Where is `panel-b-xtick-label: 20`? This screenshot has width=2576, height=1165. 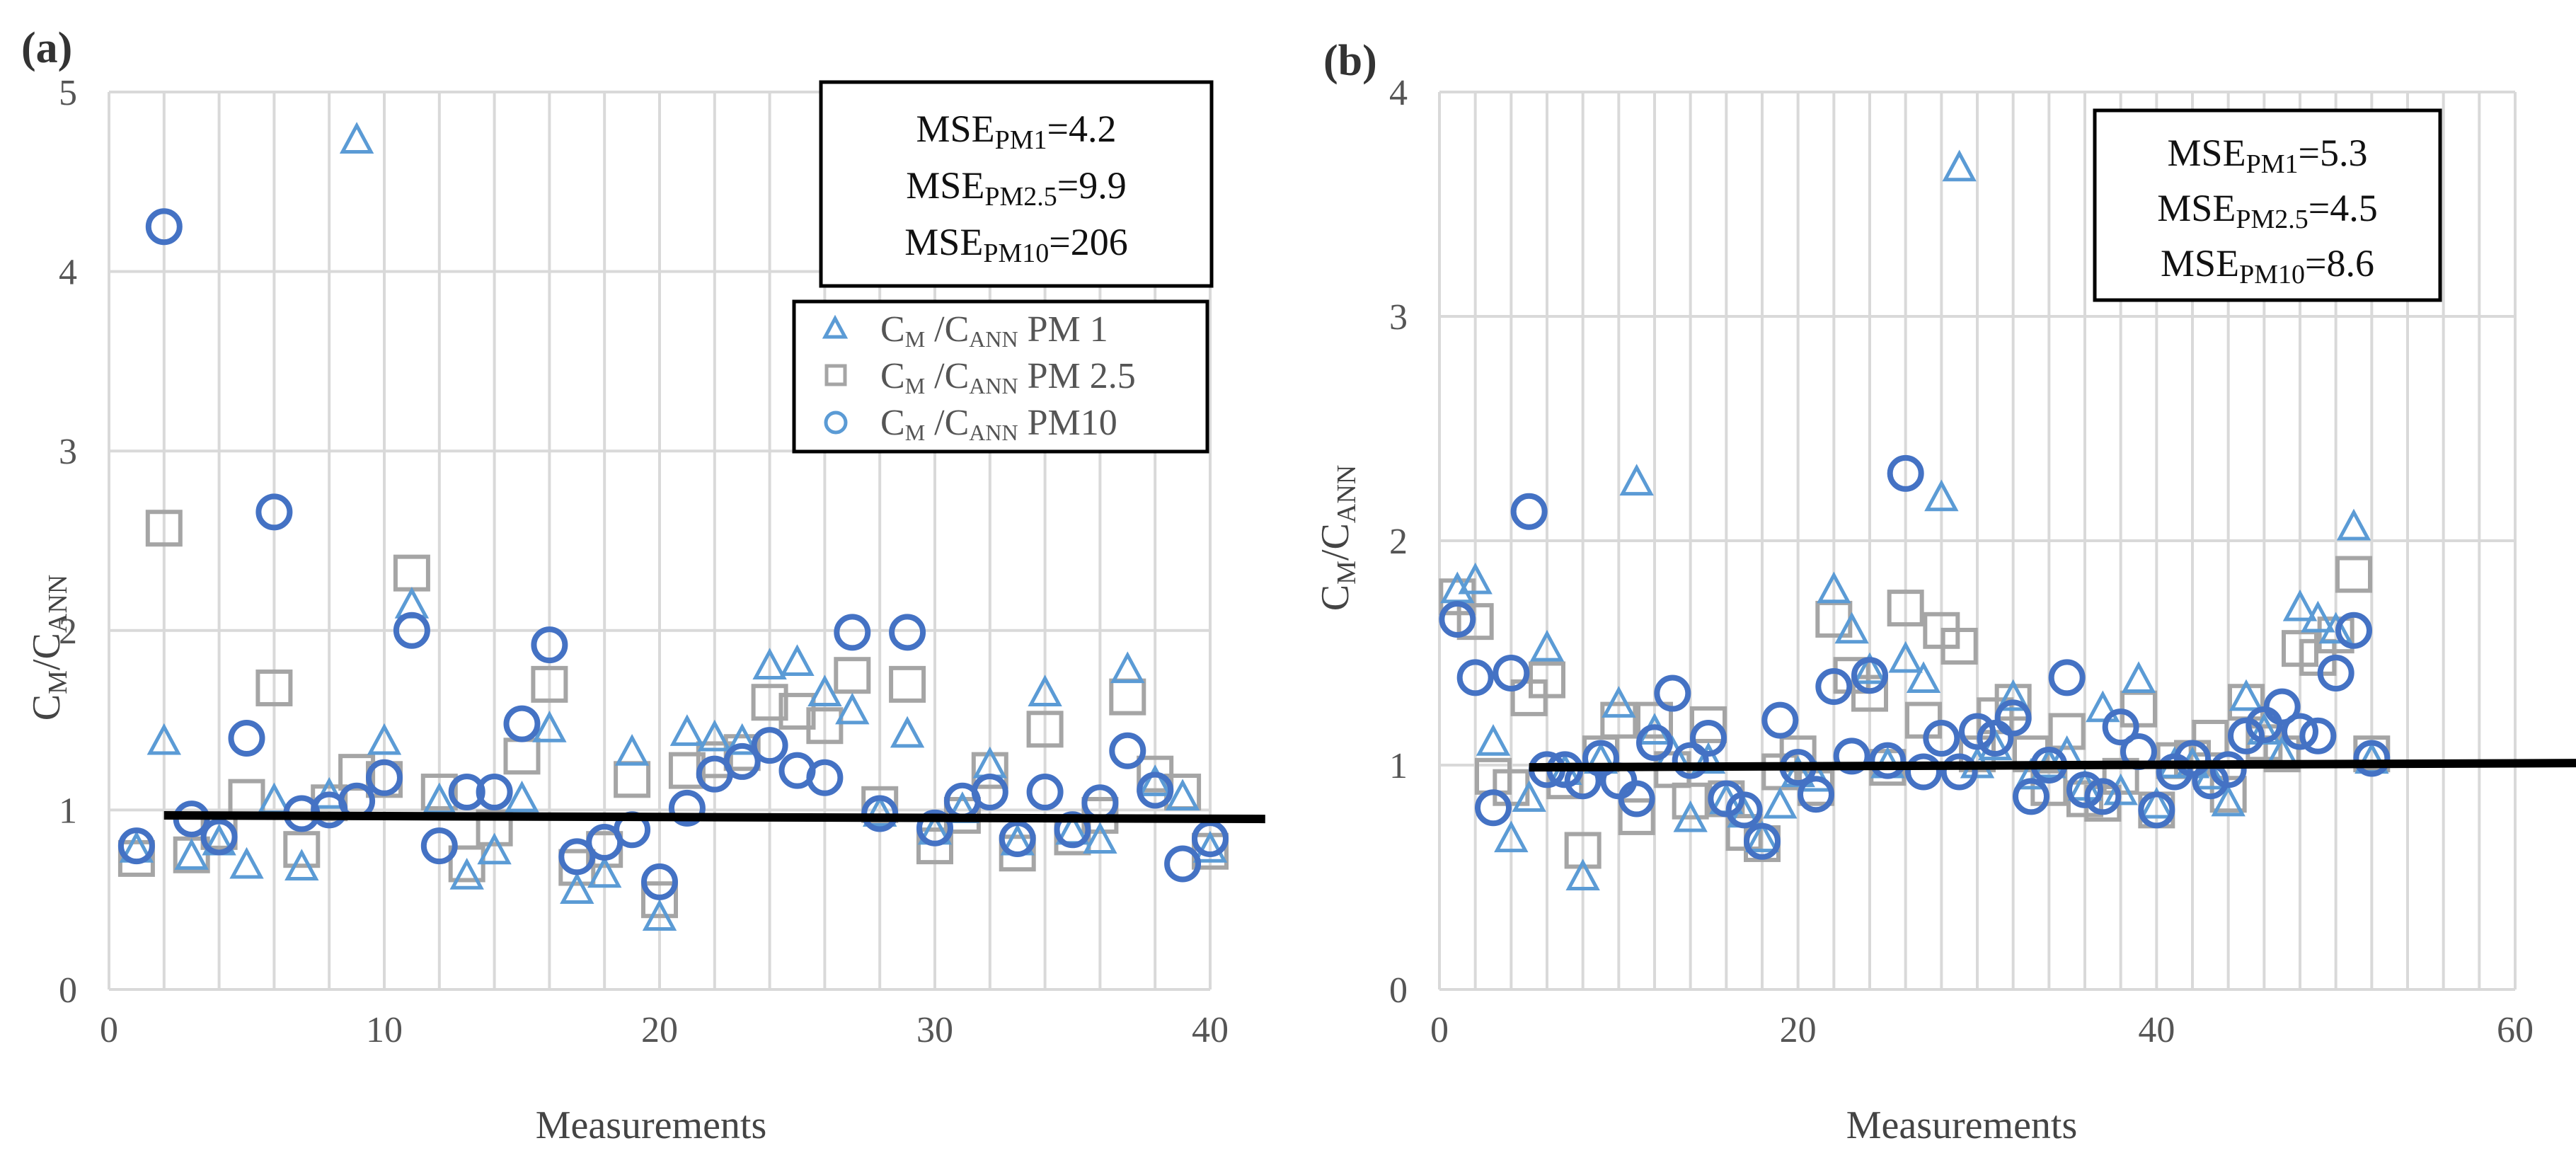 panel-b-xtick-label: 20 is located at coordinates (1799, 1030).